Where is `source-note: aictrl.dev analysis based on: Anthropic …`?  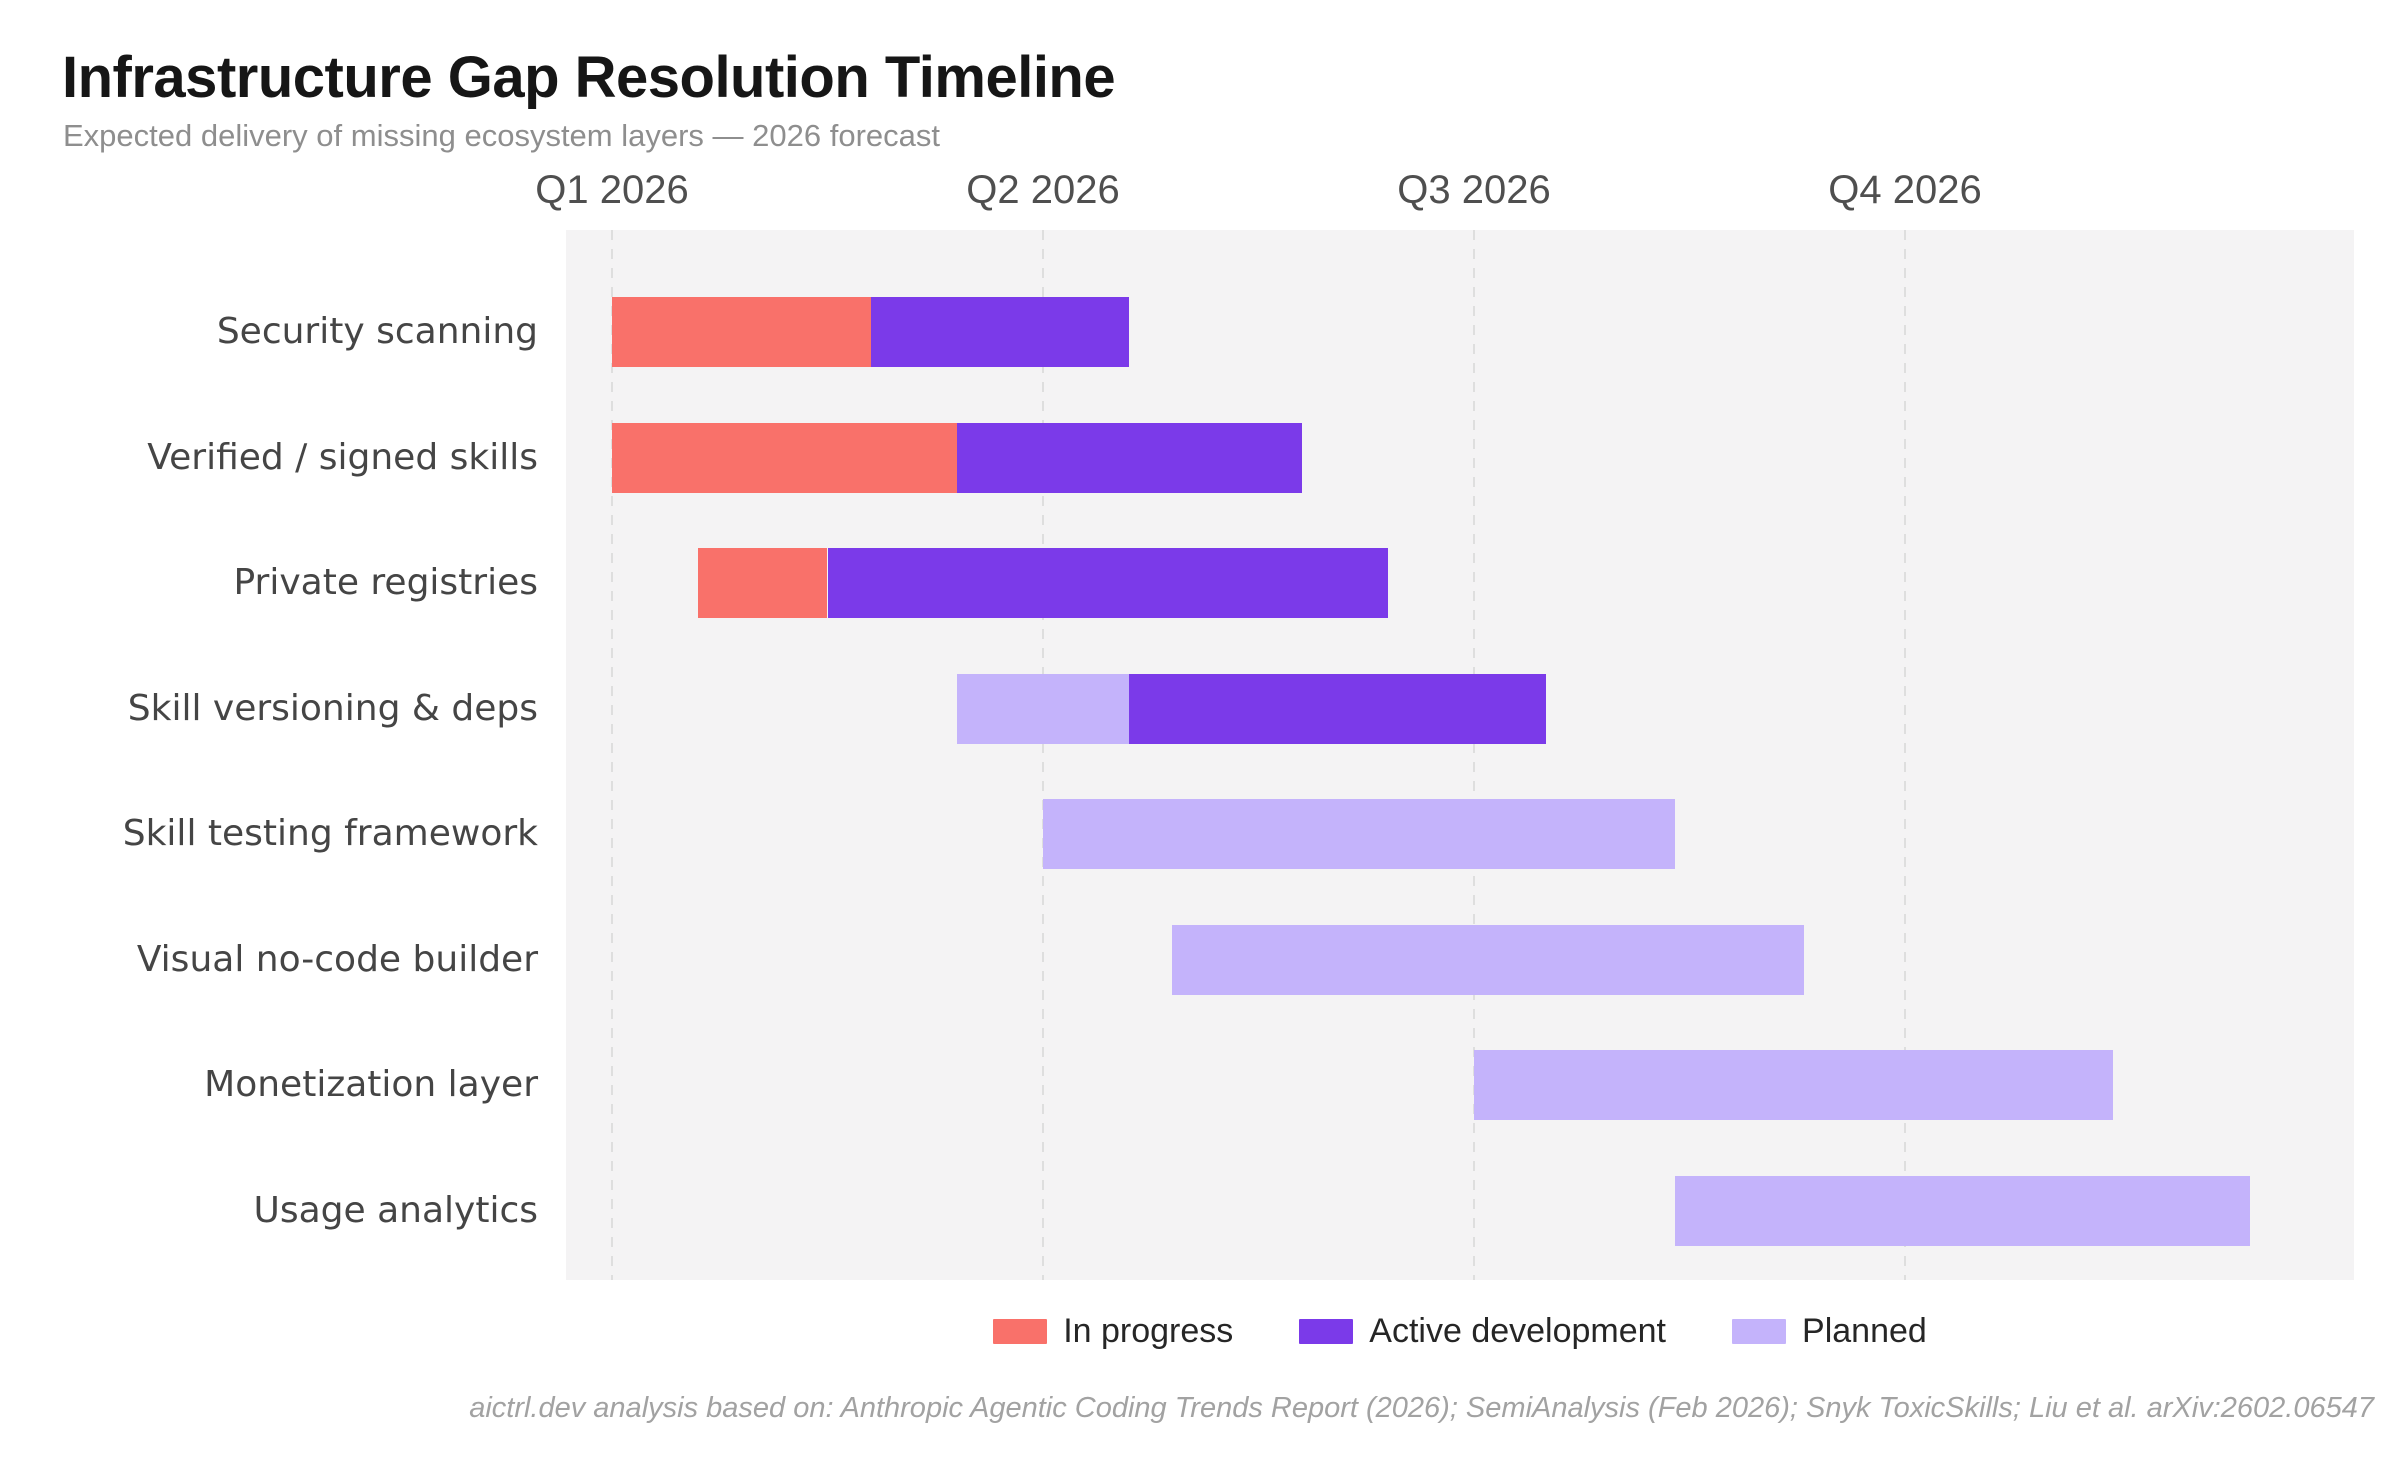
source-note: aictrl.dev analysis based on: Anthropic … is located at coordinates (1421, 1408).